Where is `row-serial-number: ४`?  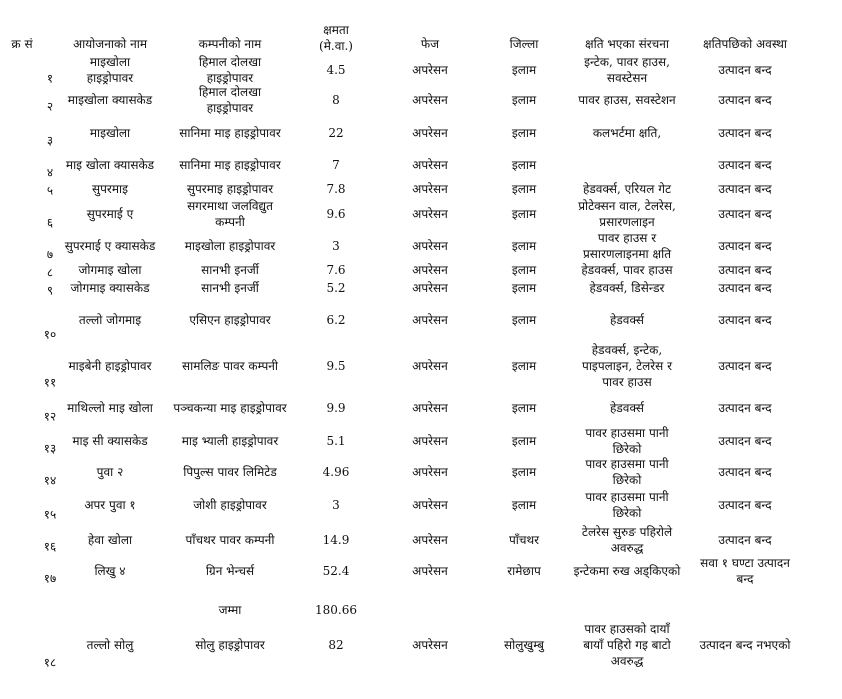
row-serial-number: ४ is located at coordinates (50, 172).